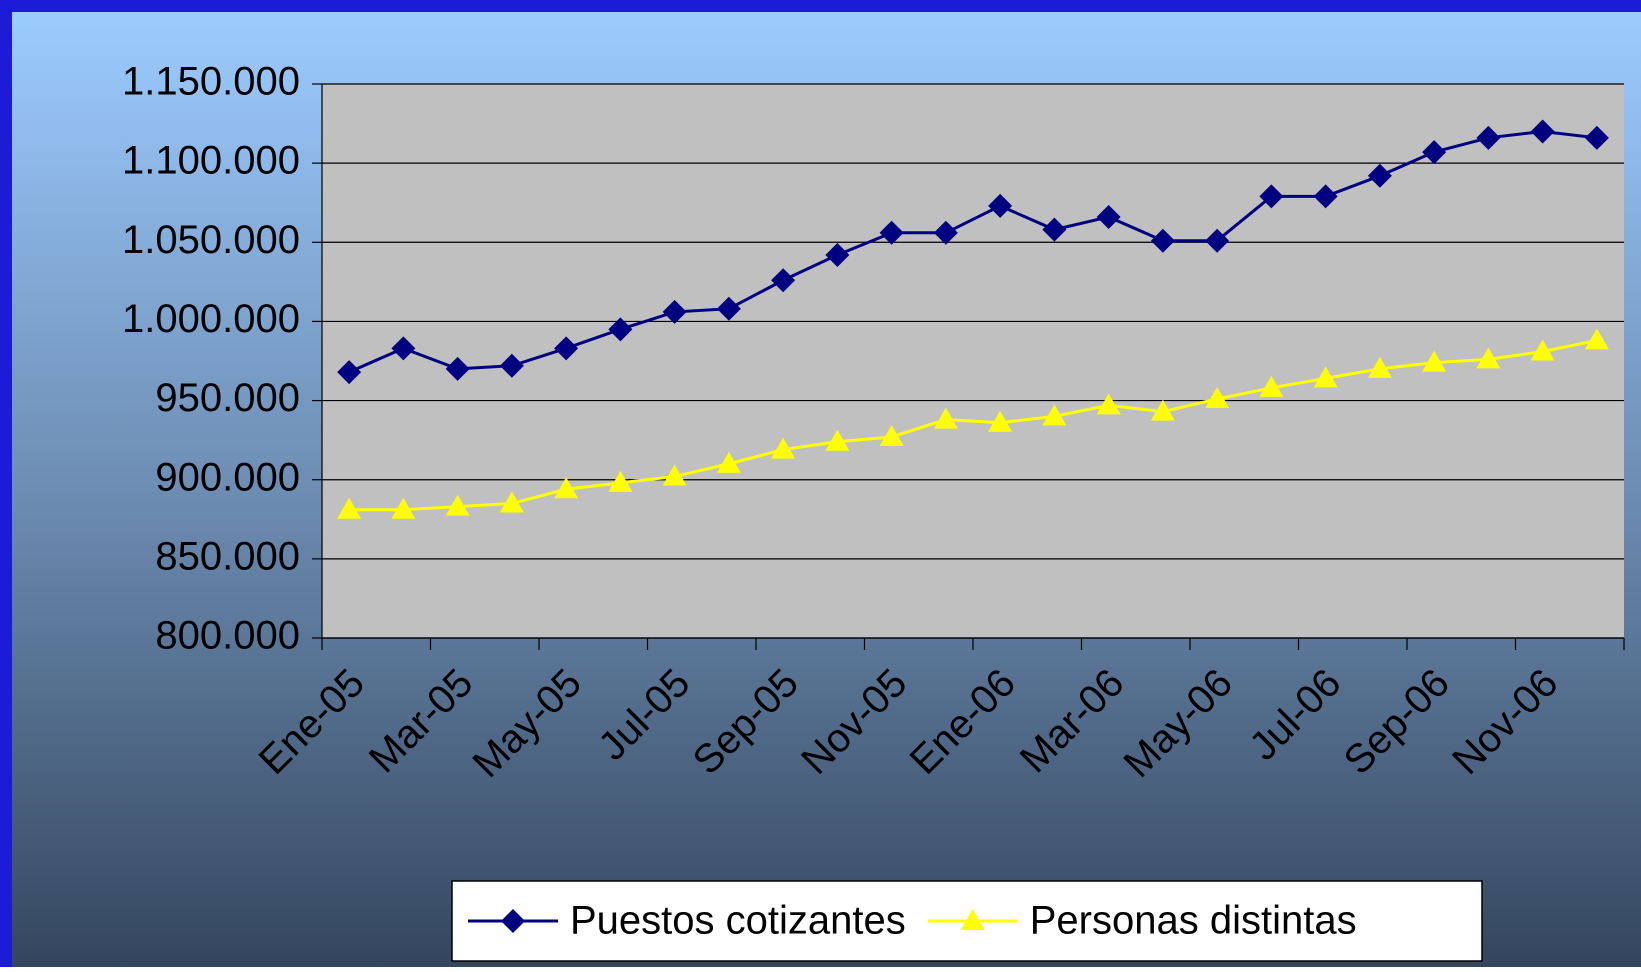 This screenshot has width=1641, height=972. What do you see at coordinates (211, 161) in the screenshot?
I see `y-tick-label: 1.100.000` at bounding box center [211, 161].